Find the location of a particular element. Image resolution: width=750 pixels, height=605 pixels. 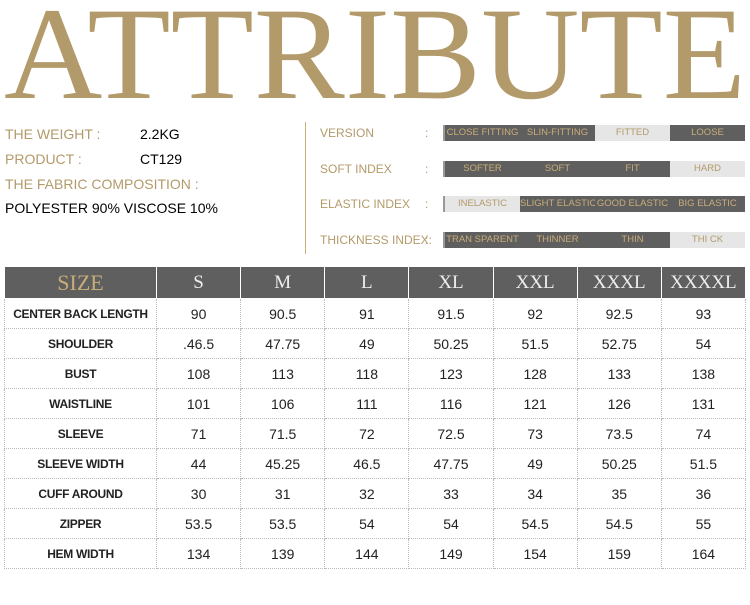

index-option: FIT is located at coordinates (632, 169).